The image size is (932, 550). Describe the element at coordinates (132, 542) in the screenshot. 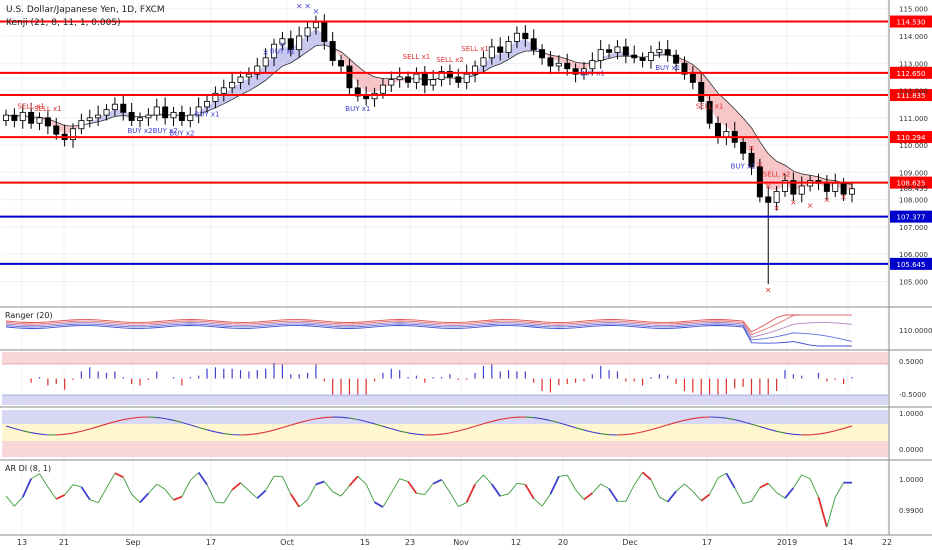

I see `time-tick-label: Sep` at that location.